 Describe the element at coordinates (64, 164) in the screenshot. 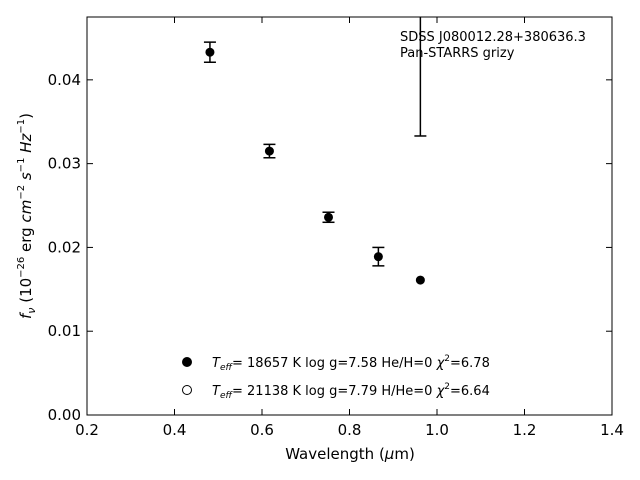

I see `y-tick-label: 0.03` at that location.